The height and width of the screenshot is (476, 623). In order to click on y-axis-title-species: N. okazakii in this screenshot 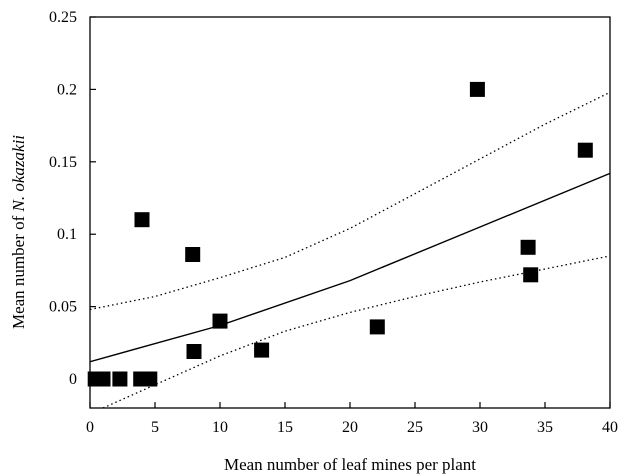, I will do `click(18, 174)`.